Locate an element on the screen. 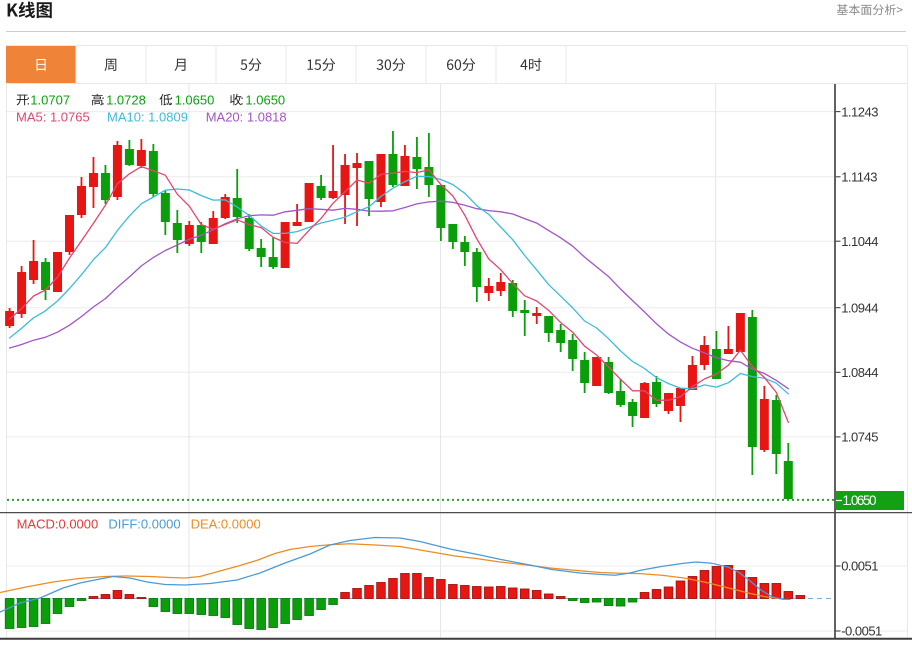 The image size is (912, 645). svg-text: 1.1143 is located at coordinates (859, 177).